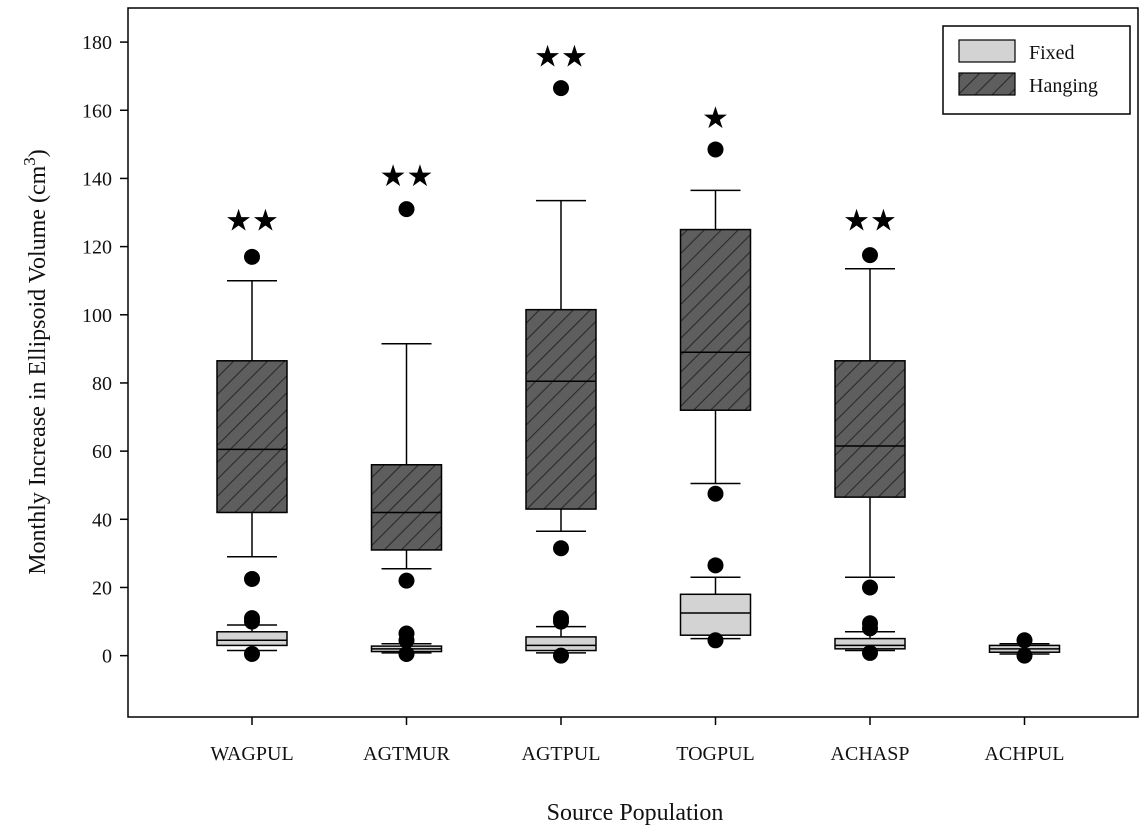 The height and width of the screenshot is (831, 1146). Describe the element at coordinates (107, 657) in the screenshot. I see `y-tick-label: 0` at that location.